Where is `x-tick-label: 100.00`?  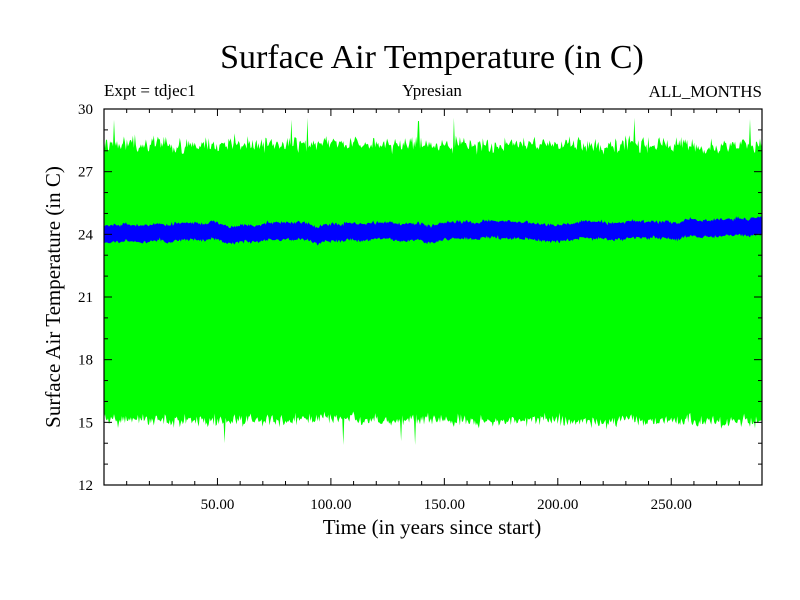 x-tick-label: 100.00 is located at coordinates (330, 505).